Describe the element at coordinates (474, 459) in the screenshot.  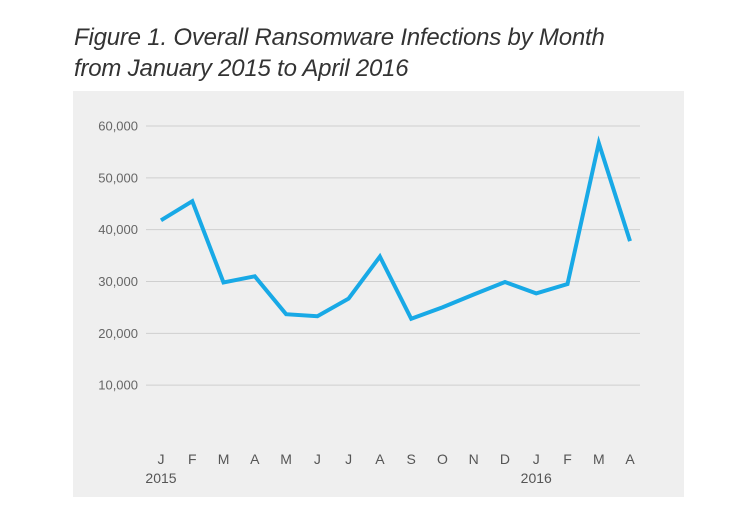
I see `x-tick-label: N` at that location.